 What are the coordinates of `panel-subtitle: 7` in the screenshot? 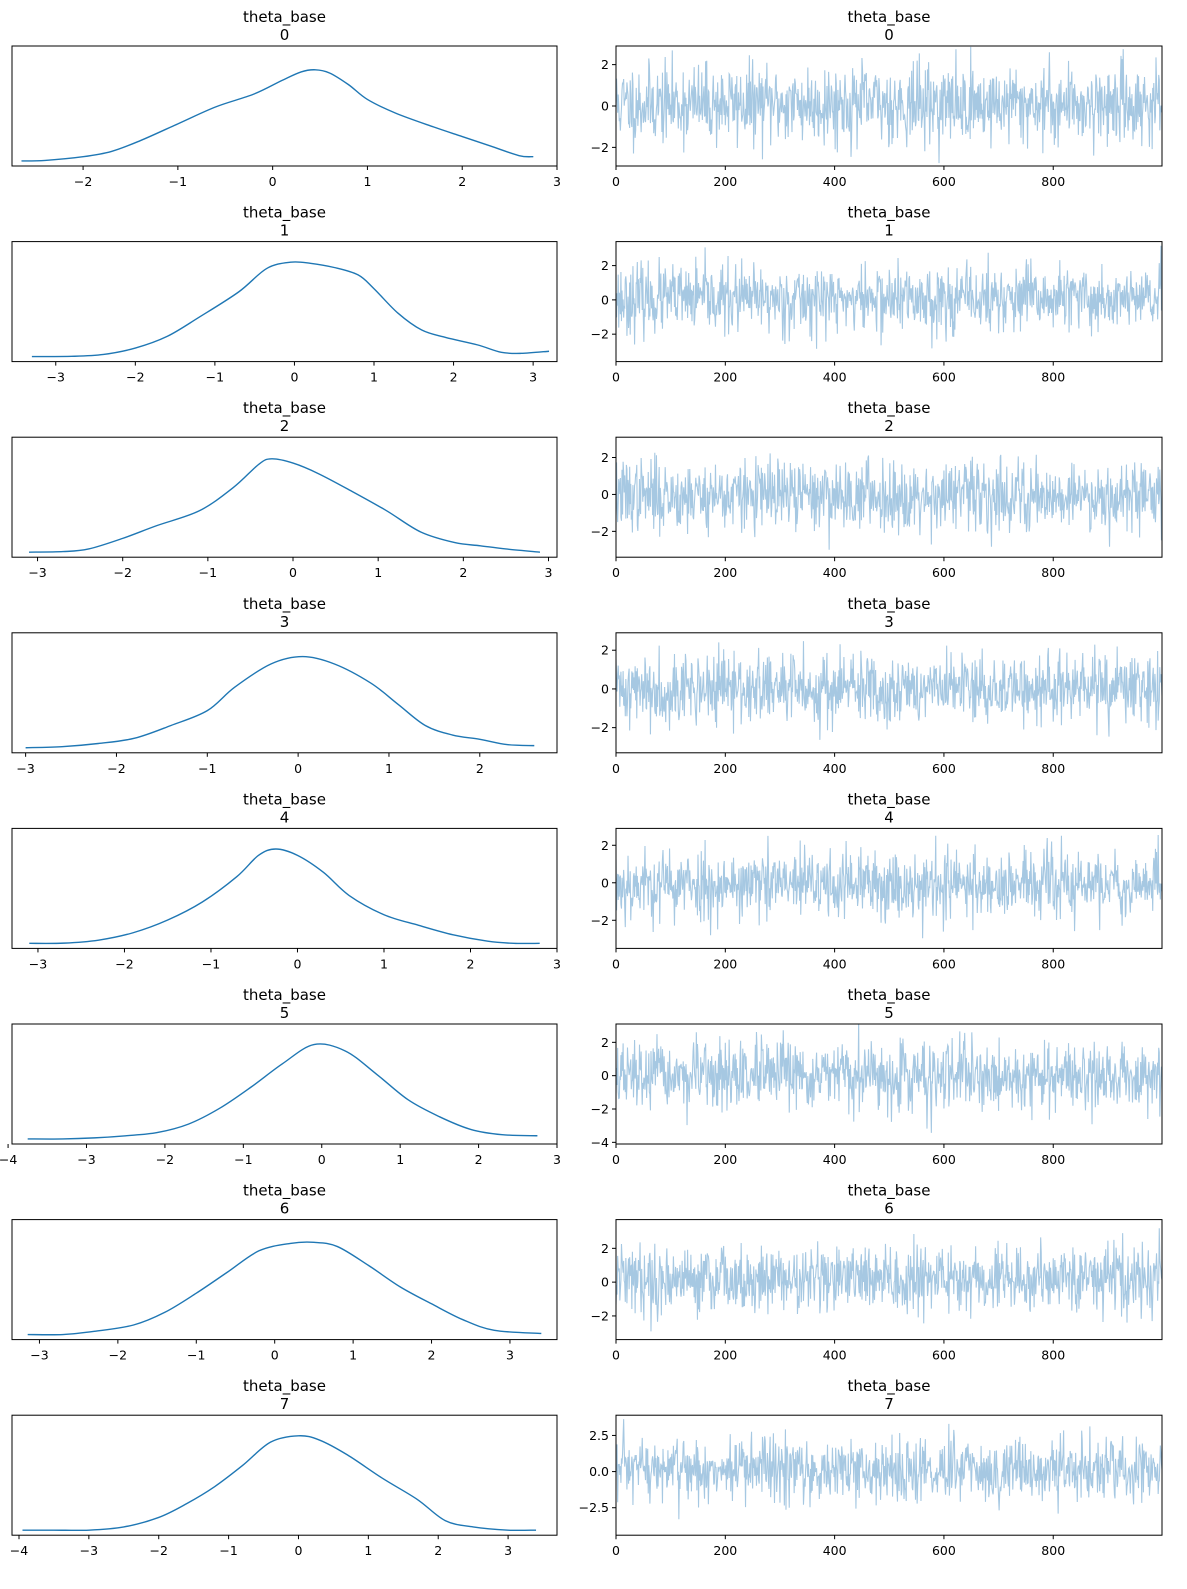 It's located at (285, 1404).